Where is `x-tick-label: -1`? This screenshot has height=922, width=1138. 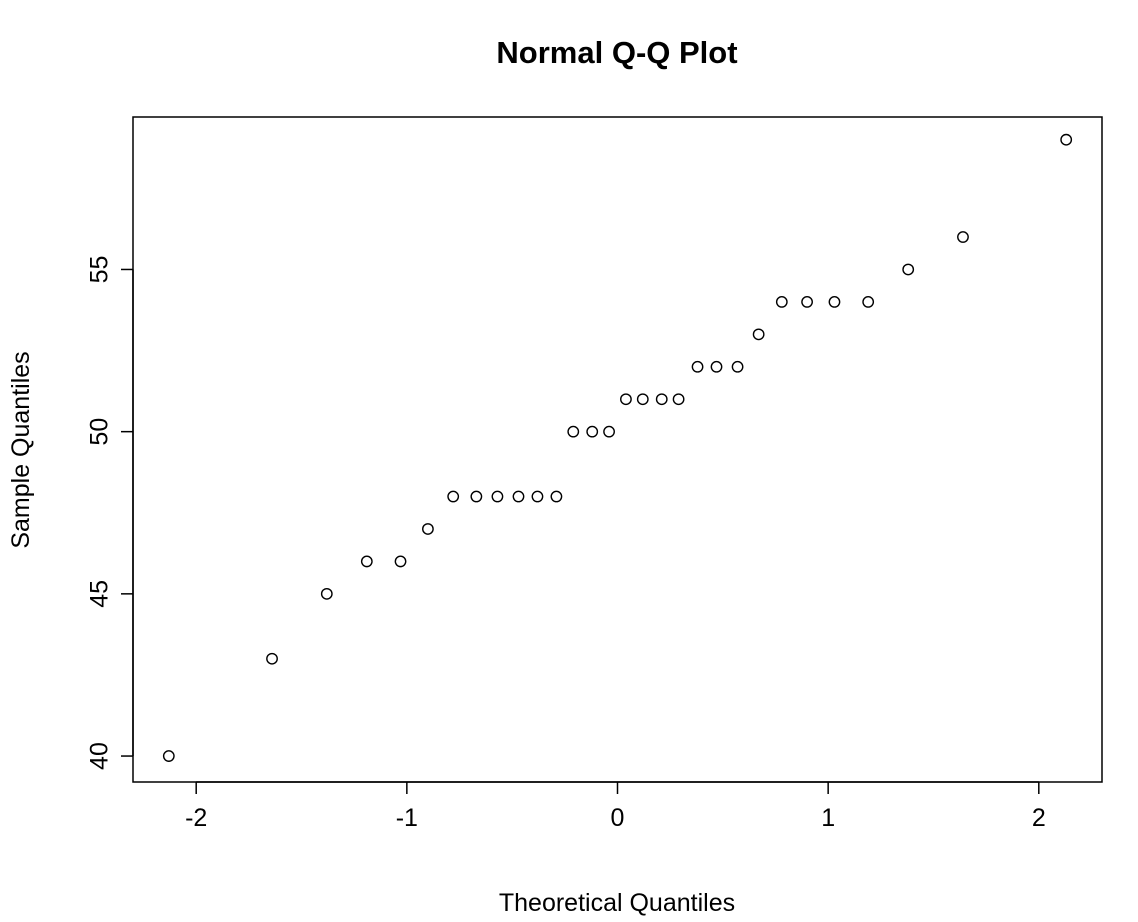 x-tick-label: -1 is located at coordinates (407, 818).